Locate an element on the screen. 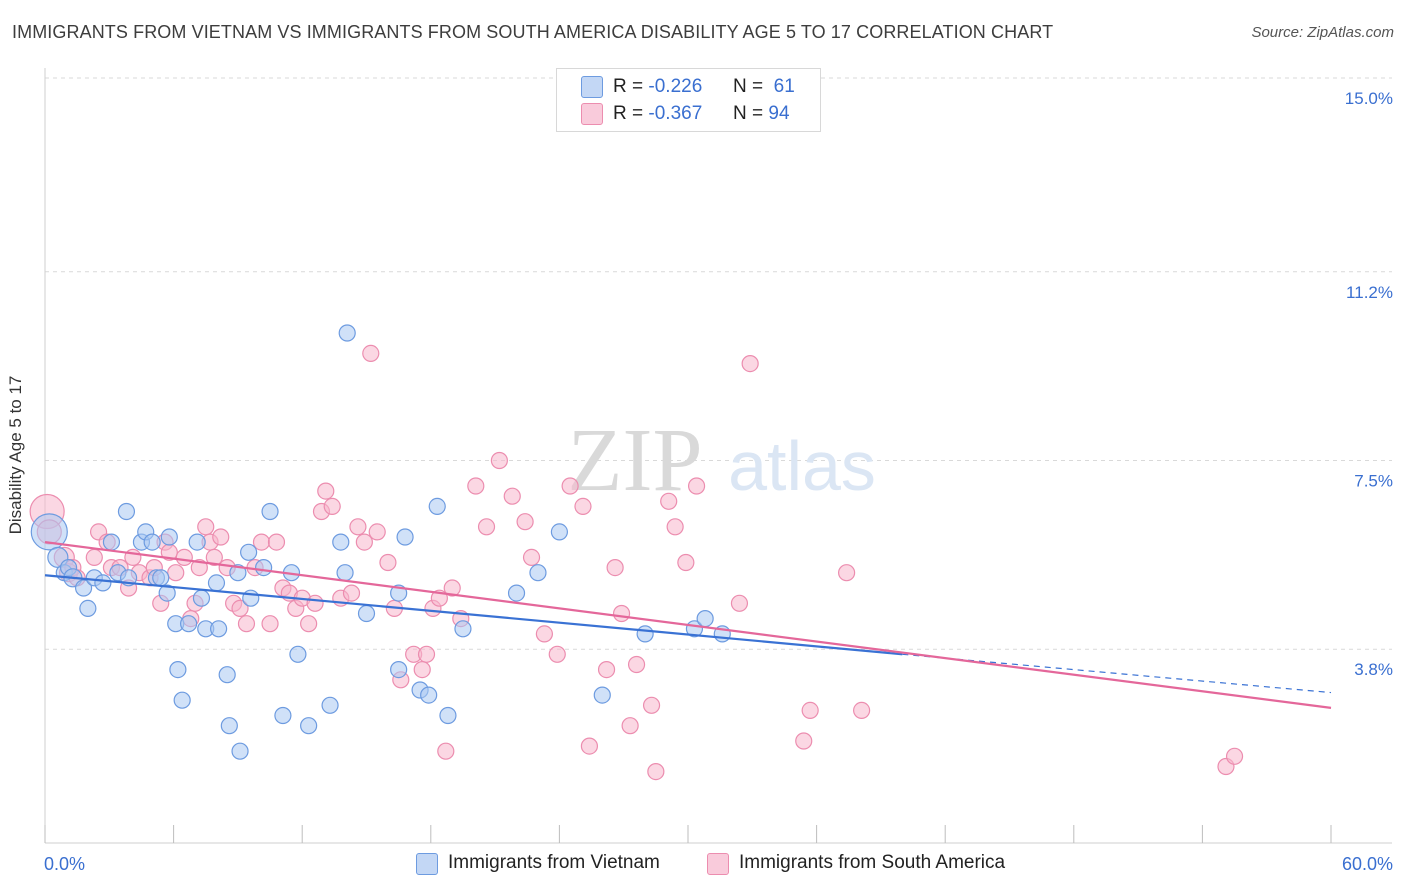 The image size is (1406, 892). legend-stats: R = -0.226 N = 61 R = -0.367 N = 94 is located at coordinates (688, 100).